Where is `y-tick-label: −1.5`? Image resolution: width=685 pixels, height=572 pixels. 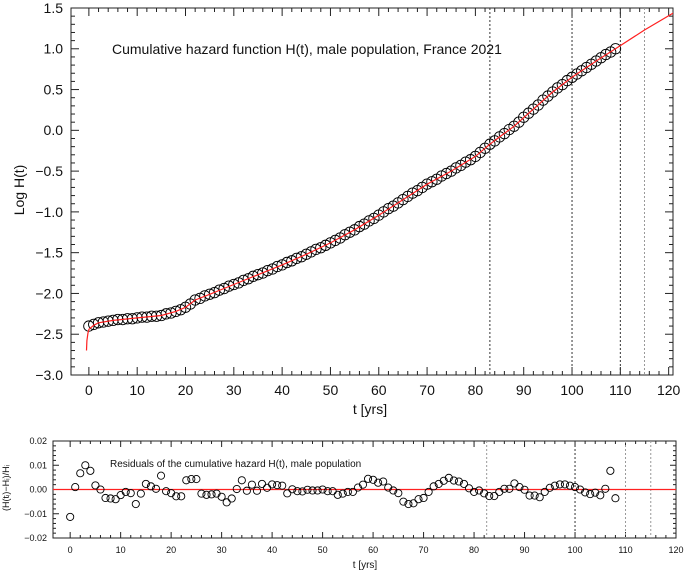
y-tick-label: −1.5 is located at coordinates (49, 253).